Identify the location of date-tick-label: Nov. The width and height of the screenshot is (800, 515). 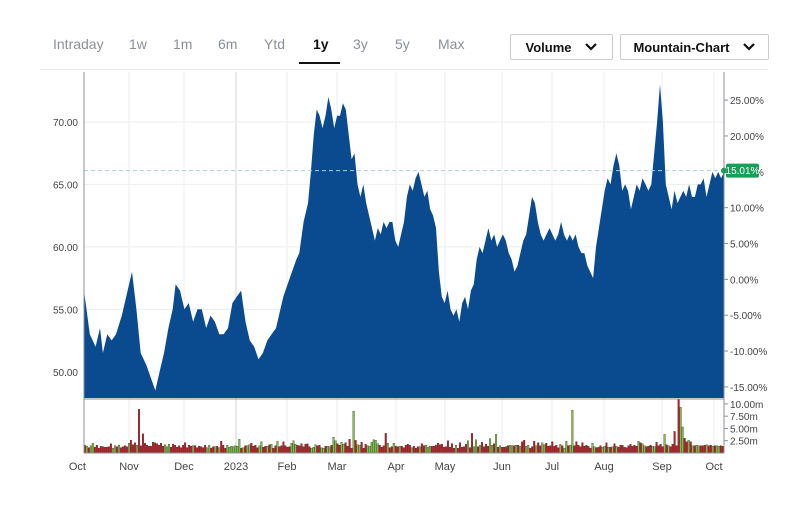
(129, 467).